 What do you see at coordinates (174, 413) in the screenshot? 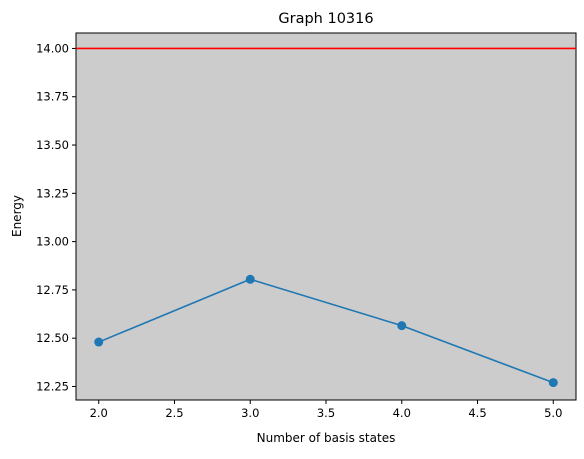
I see `x-tick-label: 2.5` at bounding box center [174, 413].